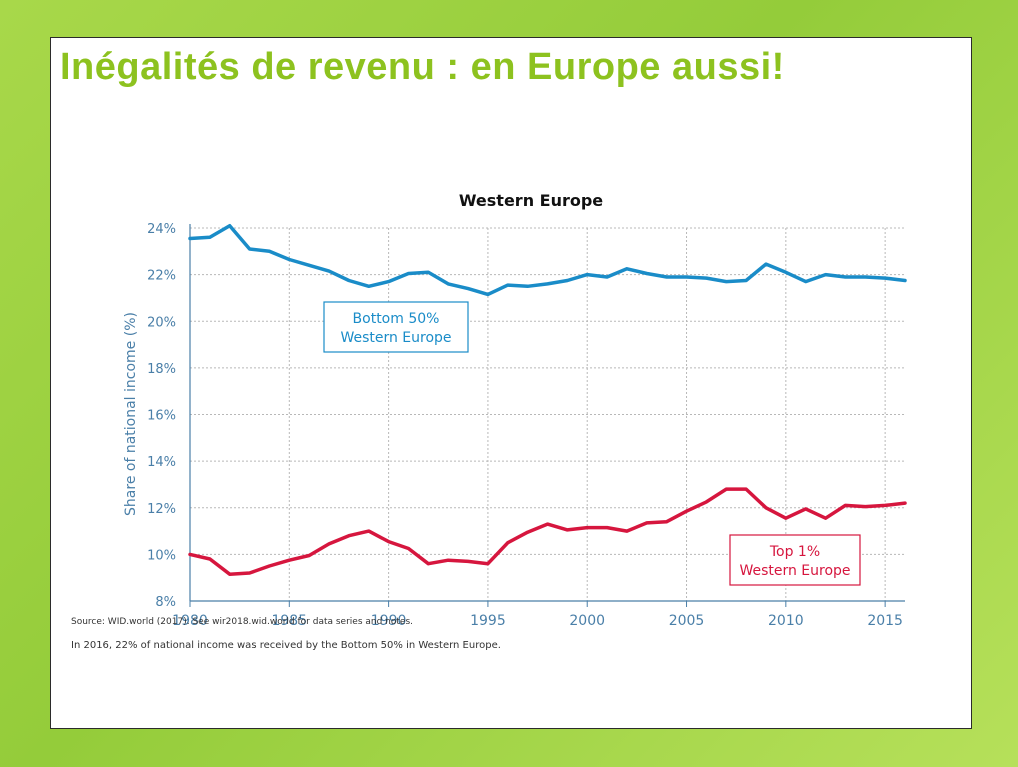  Describe the element at coordinates (190, 621) in the screenshot. I see `x-tick-label: 1980` at that location.